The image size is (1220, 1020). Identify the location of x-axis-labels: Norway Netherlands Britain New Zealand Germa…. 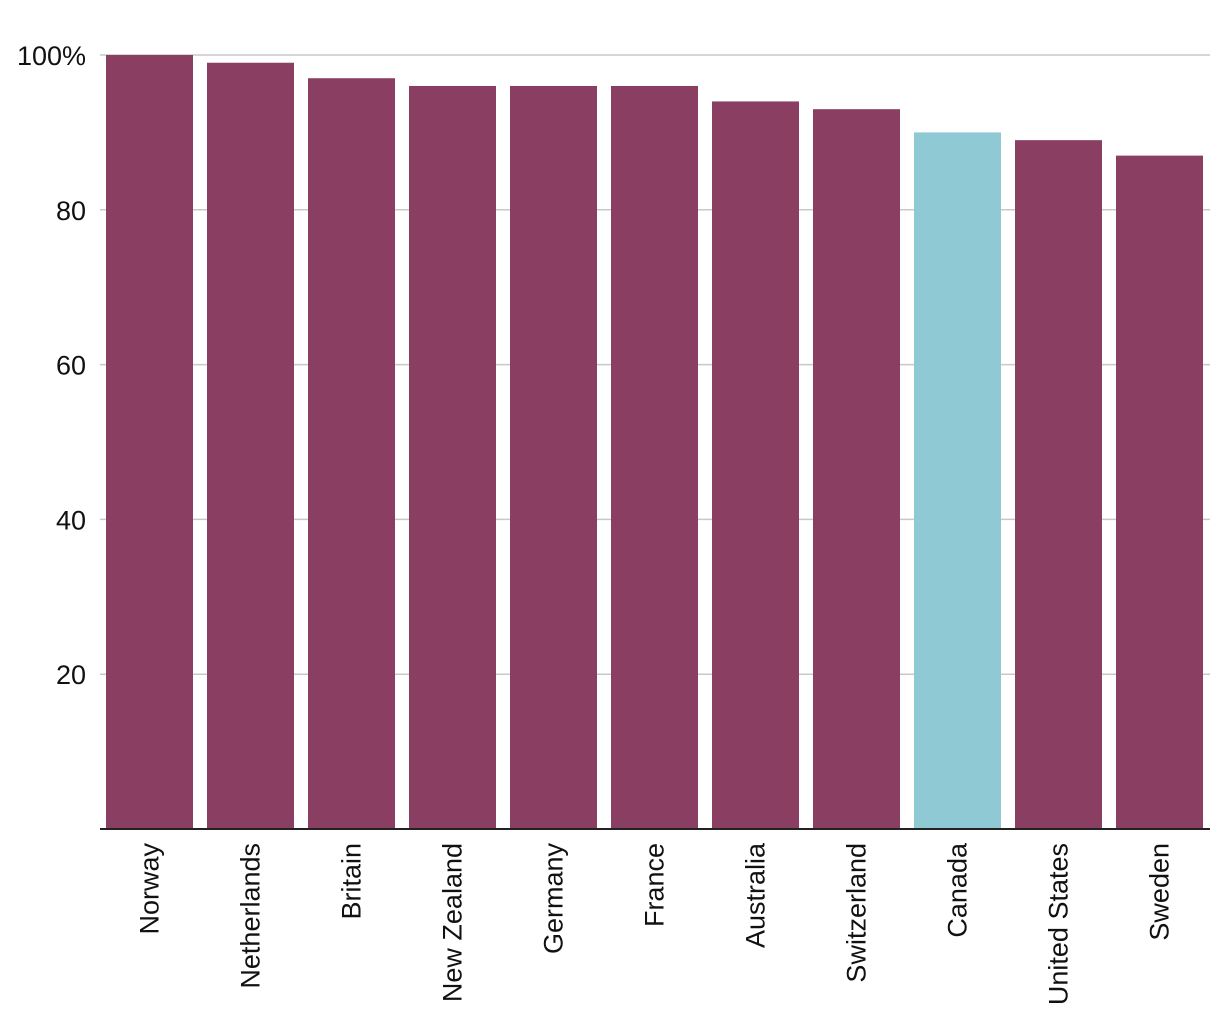
(655, 923).